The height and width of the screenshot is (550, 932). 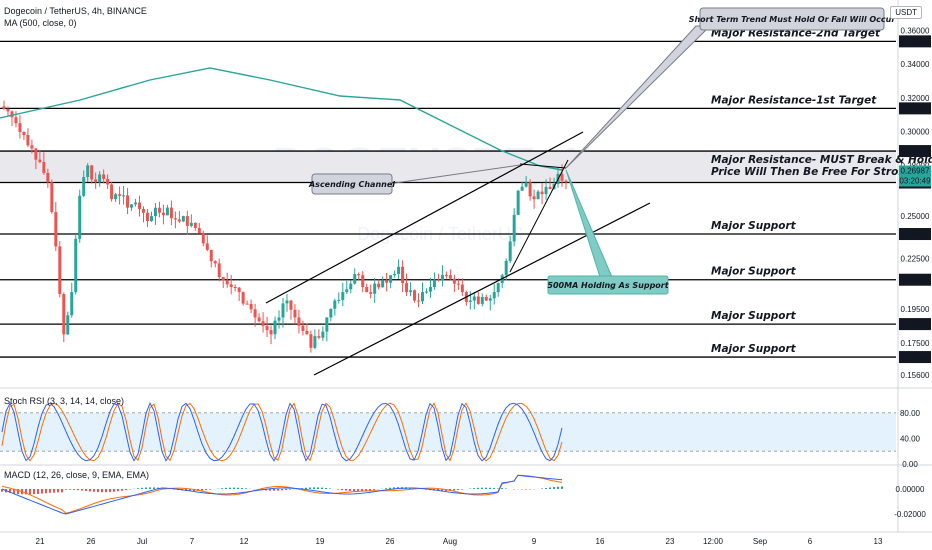 What do you see at coordinates (915, 132) in the screenshot?
I see `price-tick: 0.30000` at bounding box center [915, 132].